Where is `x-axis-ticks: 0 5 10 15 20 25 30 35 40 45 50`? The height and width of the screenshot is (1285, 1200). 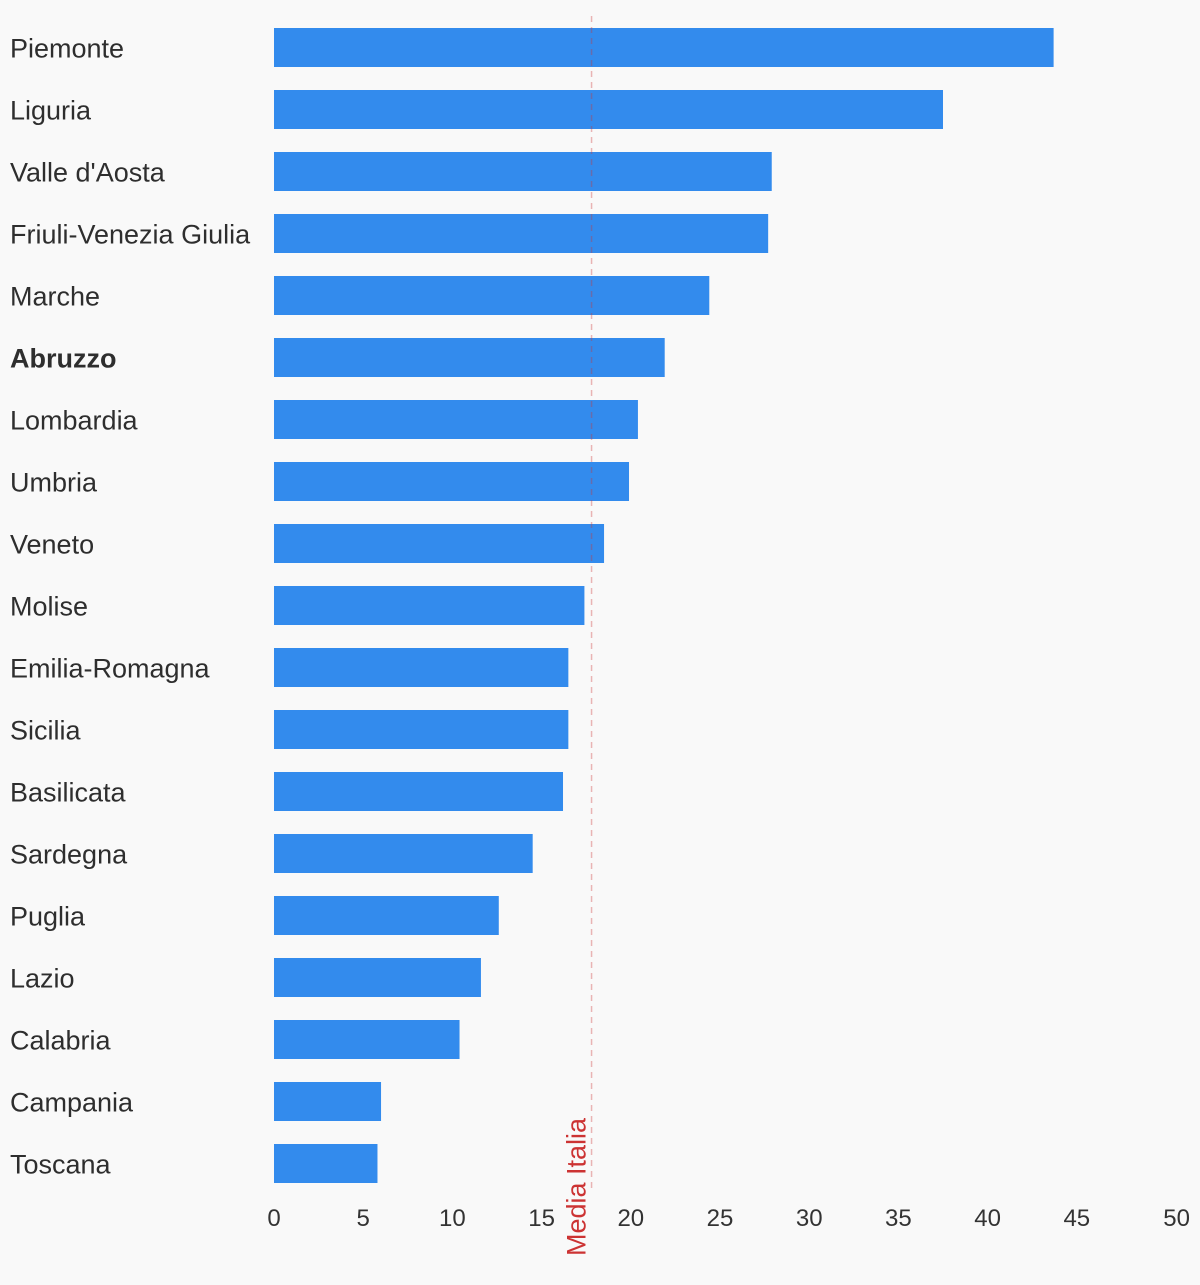 x-axis-ticks: 0 5 10 15 20 25 30 35 40 45 50 is located at coordinates (728, 1218).